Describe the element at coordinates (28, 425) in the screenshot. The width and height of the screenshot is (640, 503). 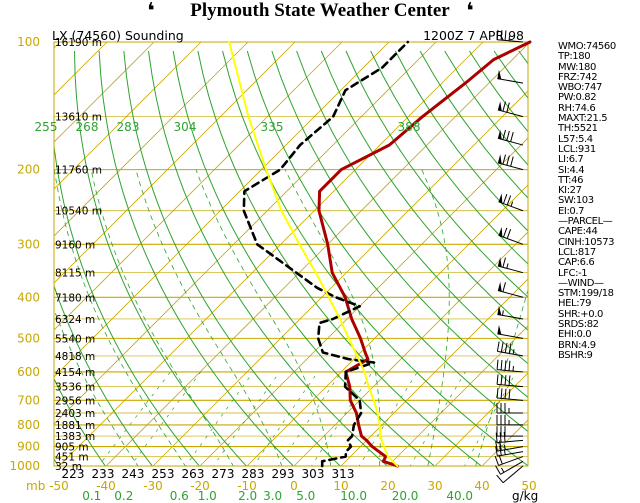
I see `pressure-tick-label: 800` at that location.